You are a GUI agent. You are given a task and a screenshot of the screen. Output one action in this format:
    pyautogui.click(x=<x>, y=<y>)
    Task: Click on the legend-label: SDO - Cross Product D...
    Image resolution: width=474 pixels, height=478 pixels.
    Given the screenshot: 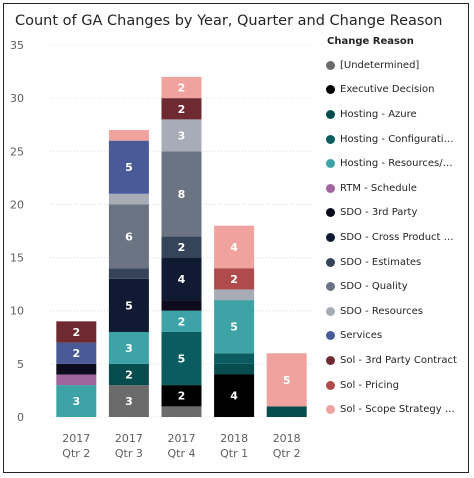 What is the action you would take?
    pyautogui.click(x=399, y=237)
    